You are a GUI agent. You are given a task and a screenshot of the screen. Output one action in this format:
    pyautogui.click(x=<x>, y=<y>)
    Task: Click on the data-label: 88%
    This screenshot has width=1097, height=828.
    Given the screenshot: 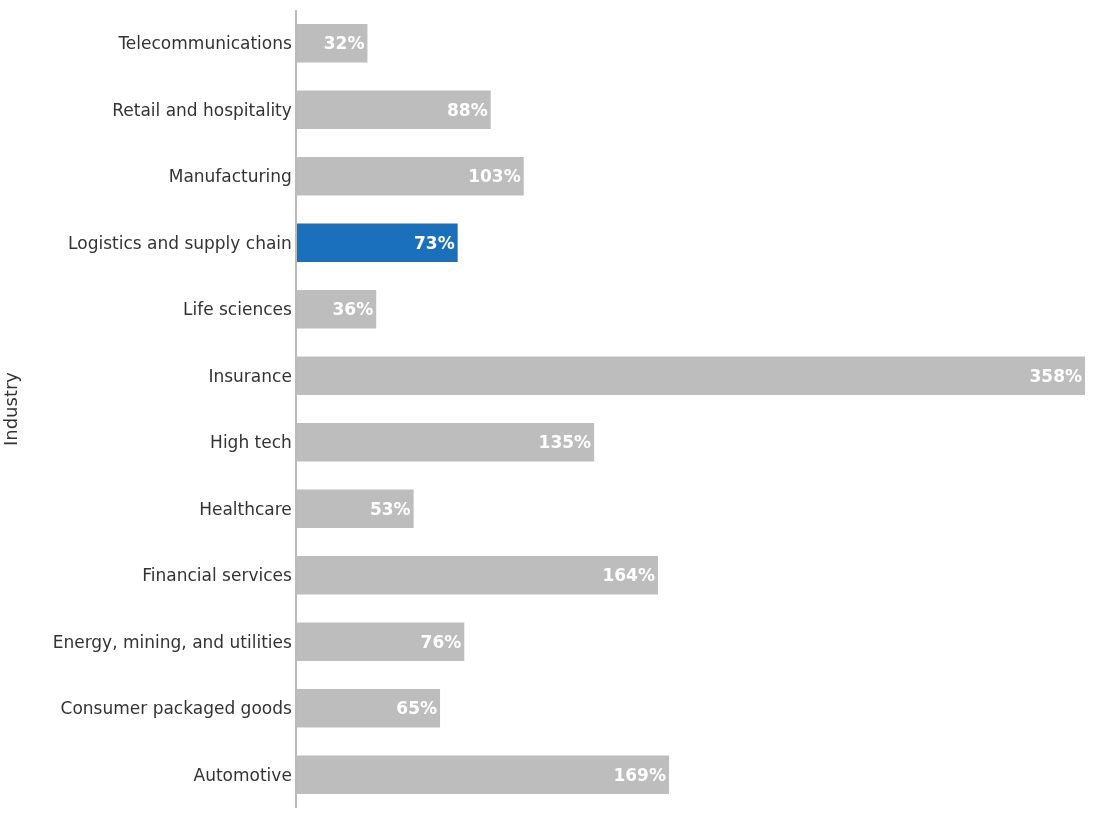 What is the action you would take?
    pyautogui.click(x=467, y=109)
    